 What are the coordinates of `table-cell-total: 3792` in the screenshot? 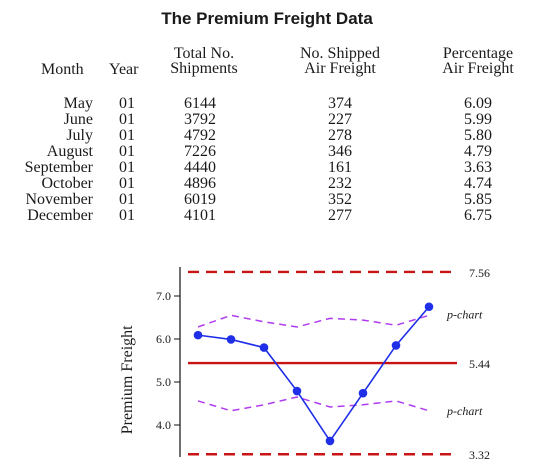 It's located at (200, 119).